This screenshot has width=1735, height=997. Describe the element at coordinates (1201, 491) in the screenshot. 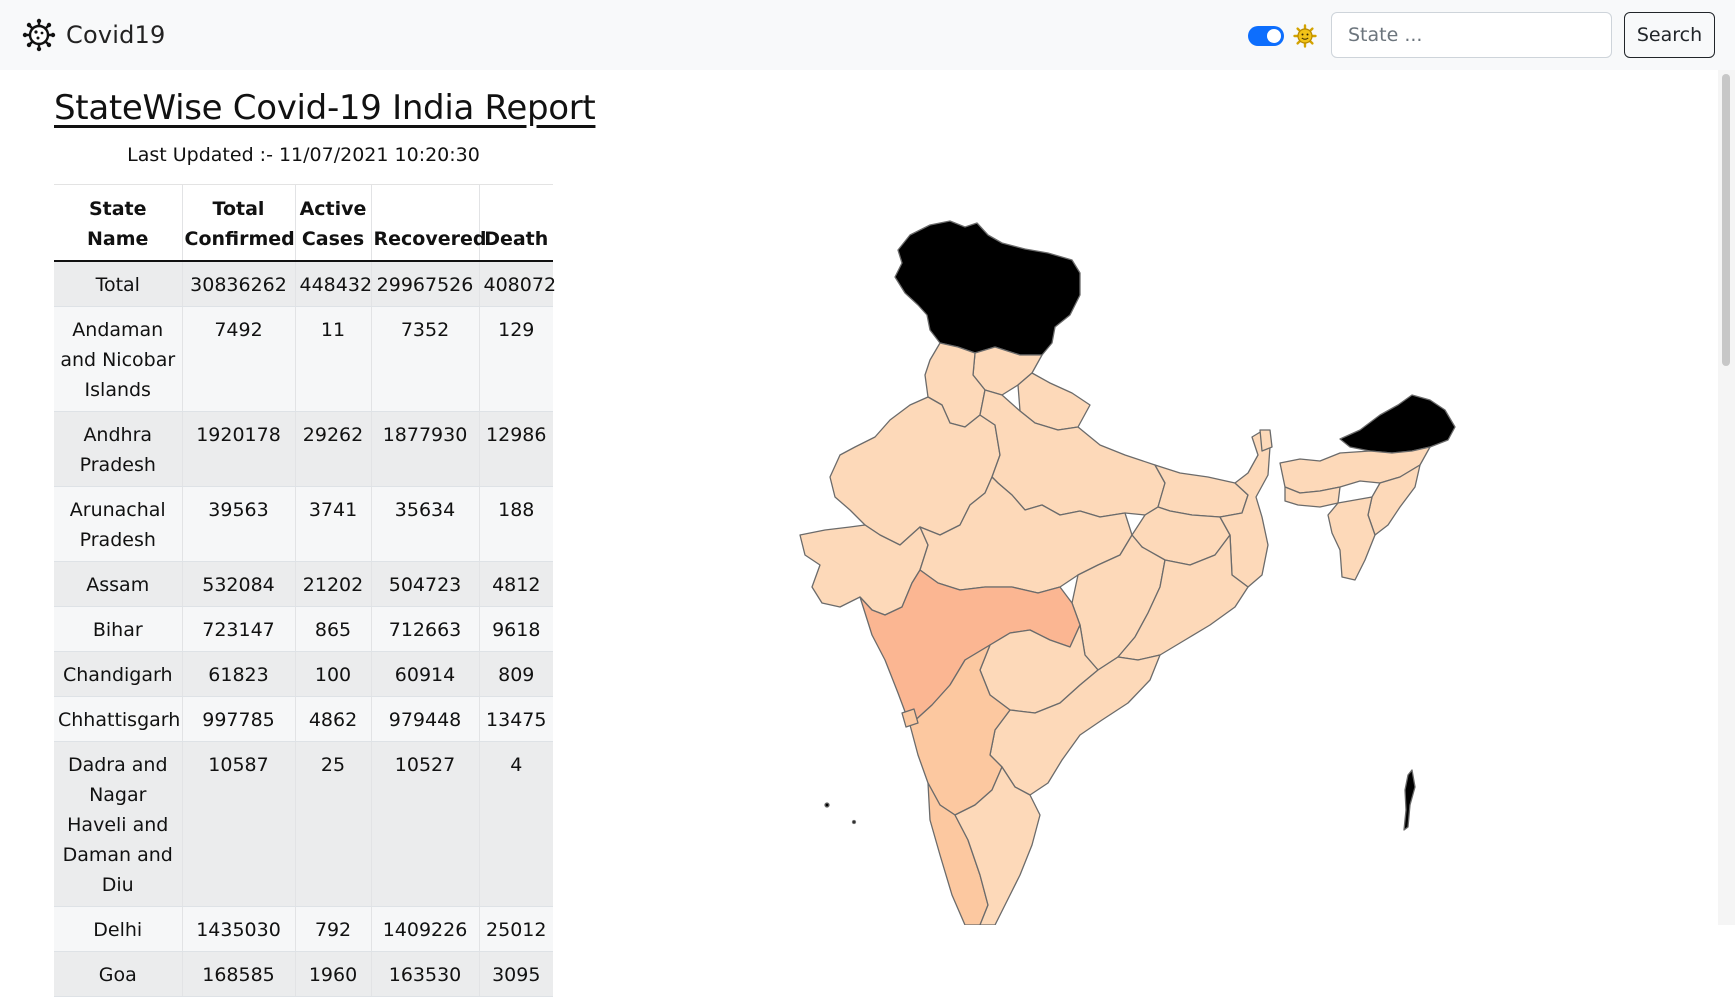

I see `map-region-bihar` at that location.